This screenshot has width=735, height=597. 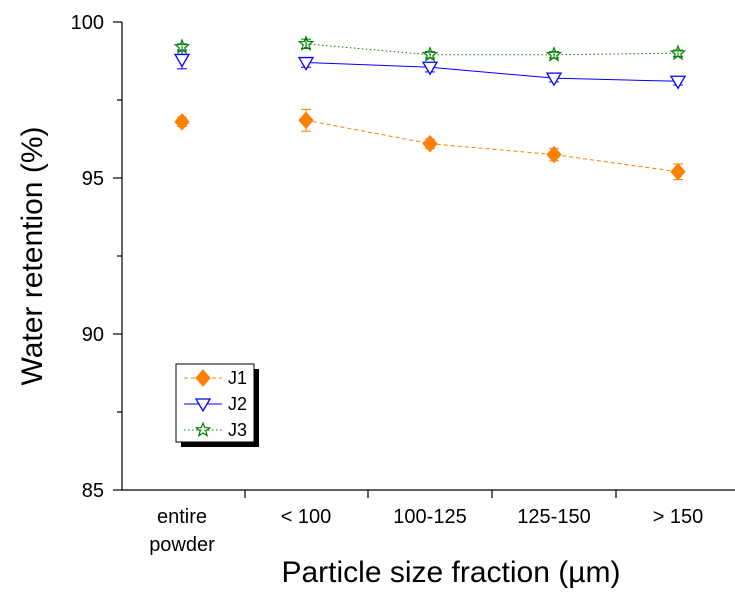 I want to click on series-j2, so click(x=430, y=69).